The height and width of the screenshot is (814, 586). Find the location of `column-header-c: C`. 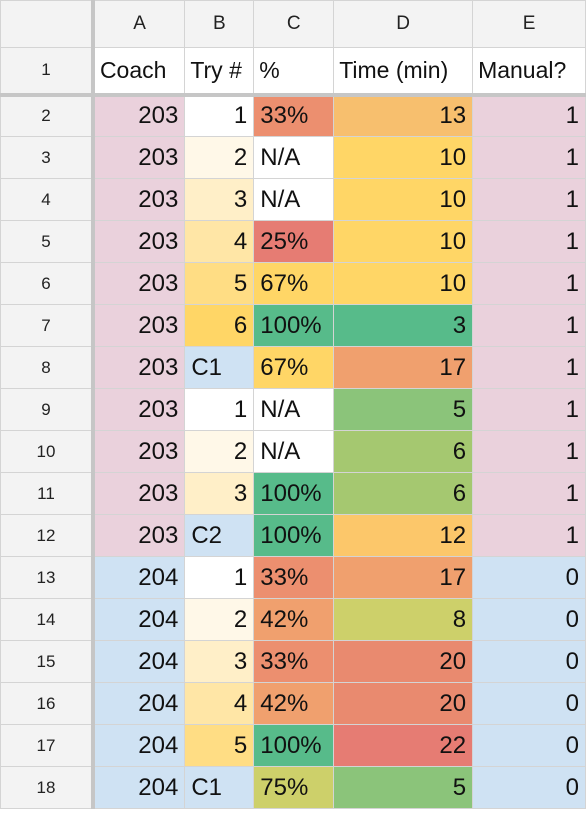

column-header-c: C is located at coordinates (294, 24).